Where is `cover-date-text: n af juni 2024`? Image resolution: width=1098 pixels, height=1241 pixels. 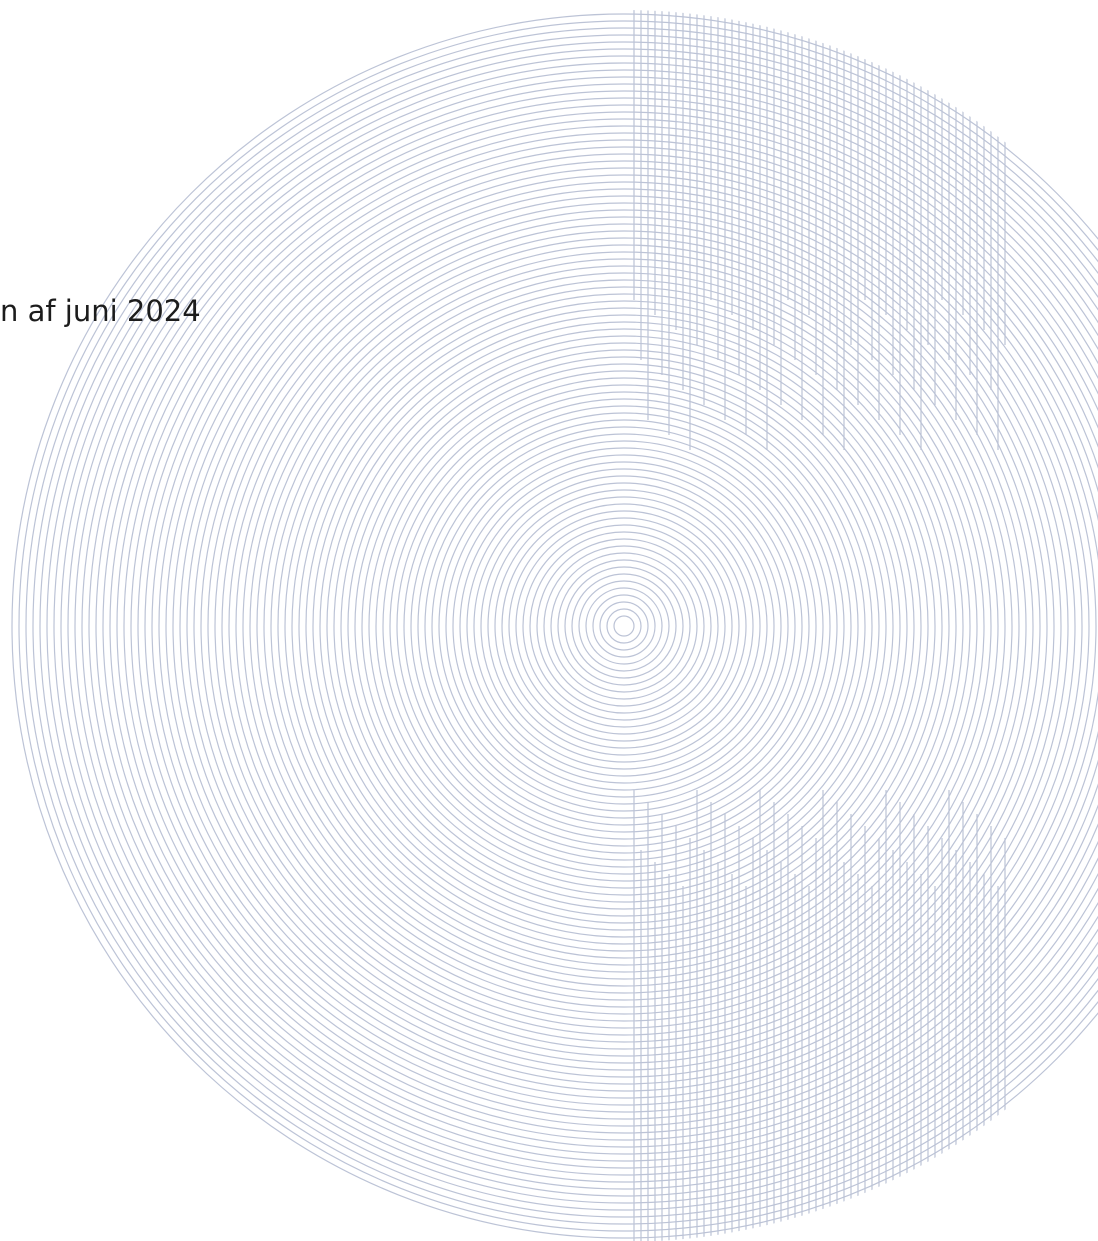 cover-date-text: n af juni 2024 is located at coordinates (100, 311).